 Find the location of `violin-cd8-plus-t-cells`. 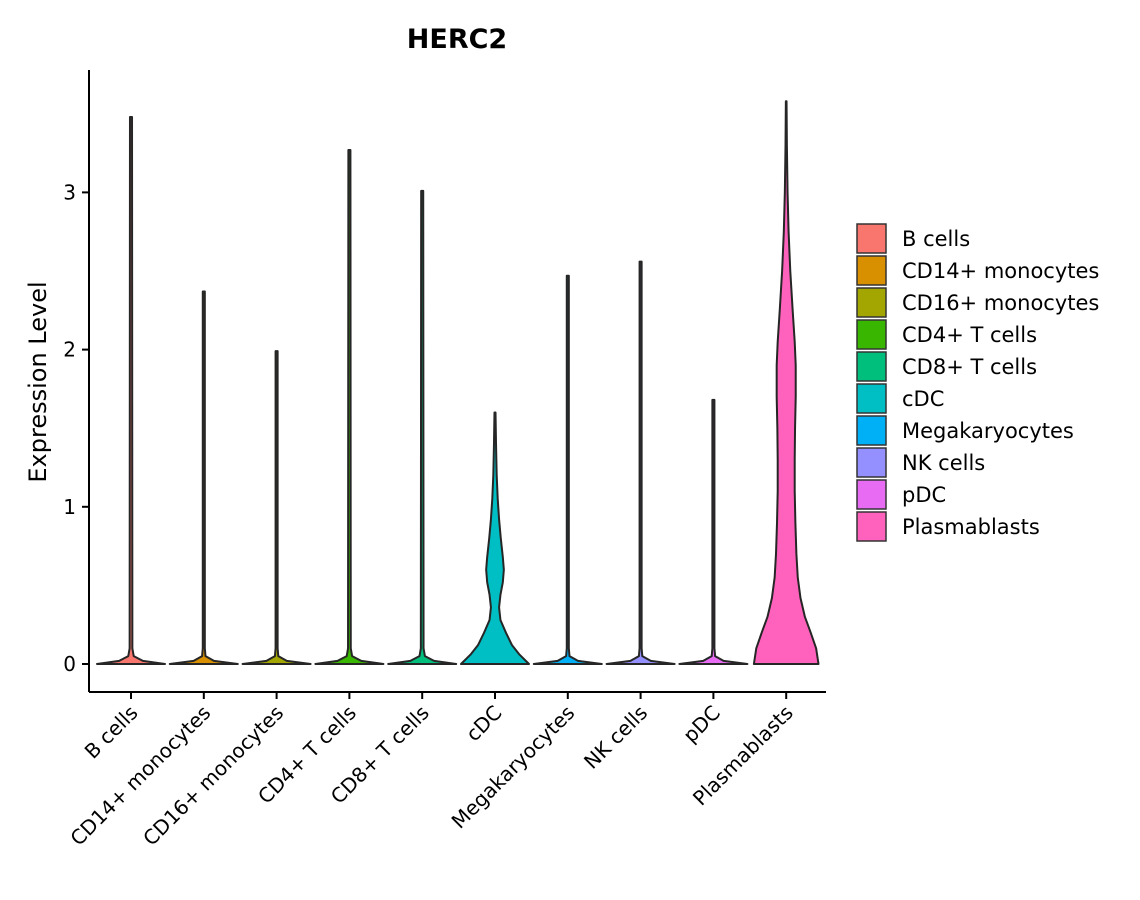

violin-cd8-plus-t-cells is located at coordinates (422, 427).